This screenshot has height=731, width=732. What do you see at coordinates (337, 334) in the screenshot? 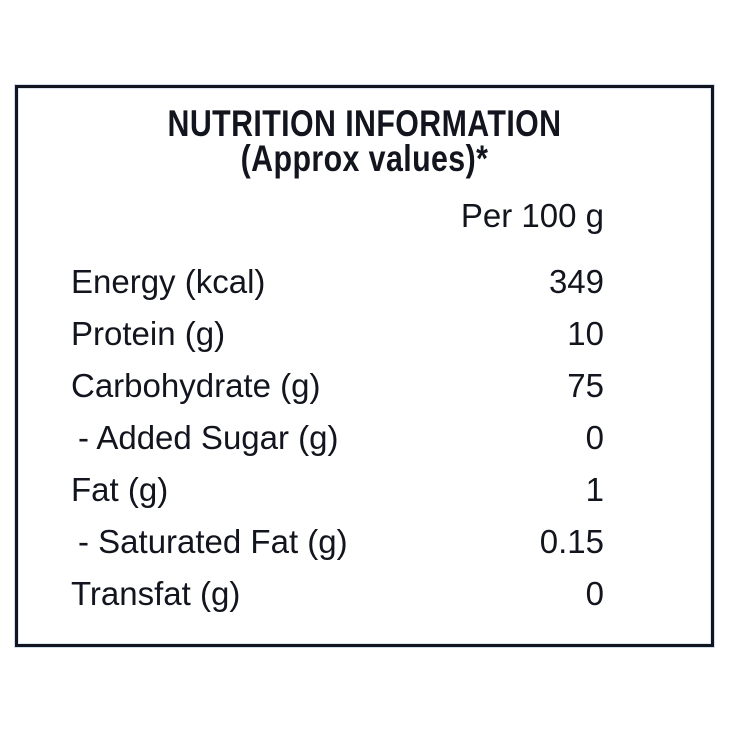
I see `nutrition-row-protein: Protein (g) 10` at bounding box center [337, 334].